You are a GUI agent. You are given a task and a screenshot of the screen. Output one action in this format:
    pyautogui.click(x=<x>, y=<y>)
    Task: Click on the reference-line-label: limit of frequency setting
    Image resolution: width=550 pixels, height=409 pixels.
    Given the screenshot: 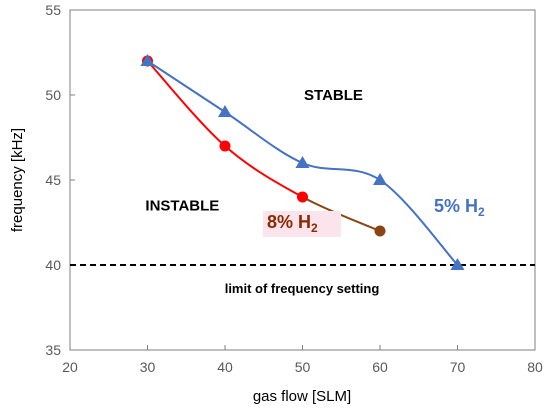 What is the action you would take?
    pyautogui.click(x=302, y=288)
    